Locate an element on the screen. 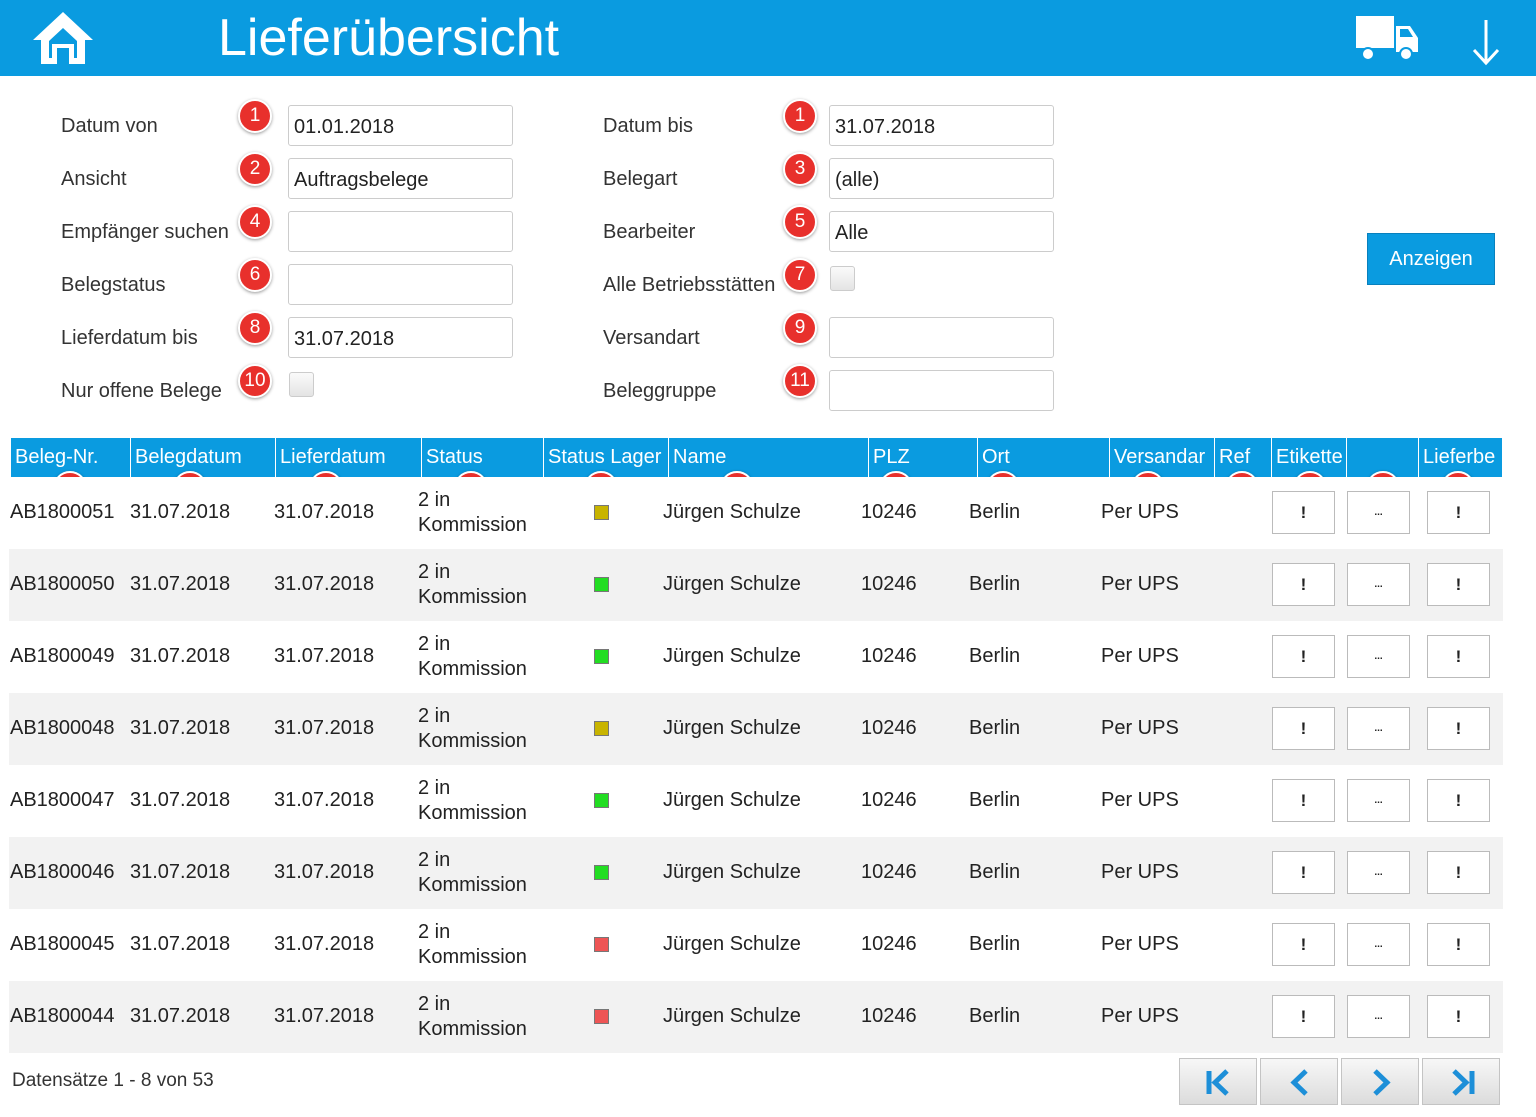  filter-label: Versandart is located at coordinates (651, 338).